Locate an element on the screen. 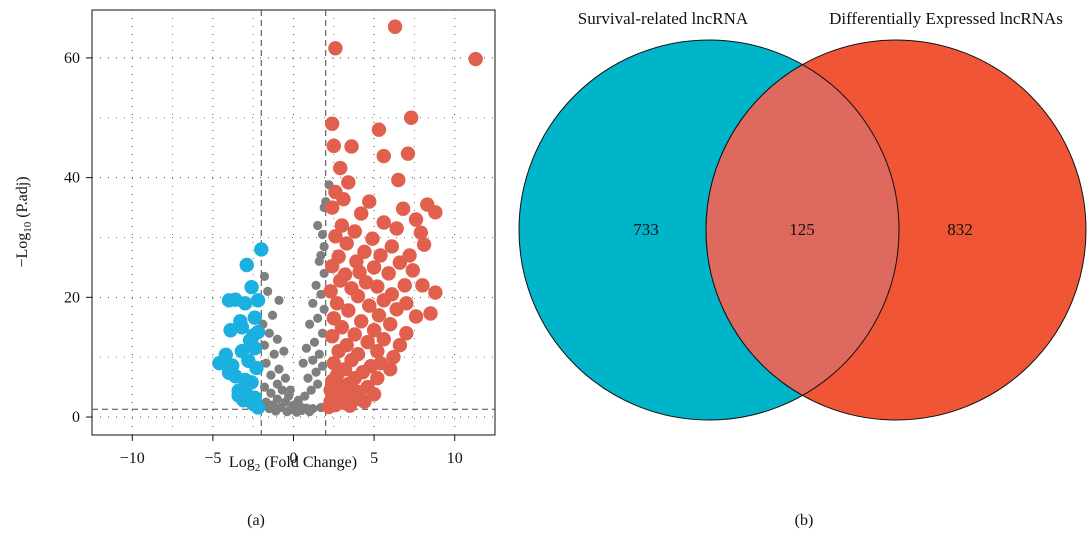 The height and width of the screenshot is (543, 1090). x-axis-ticks: −10 −5 0 5 10 is located at coordinates (291, 451).